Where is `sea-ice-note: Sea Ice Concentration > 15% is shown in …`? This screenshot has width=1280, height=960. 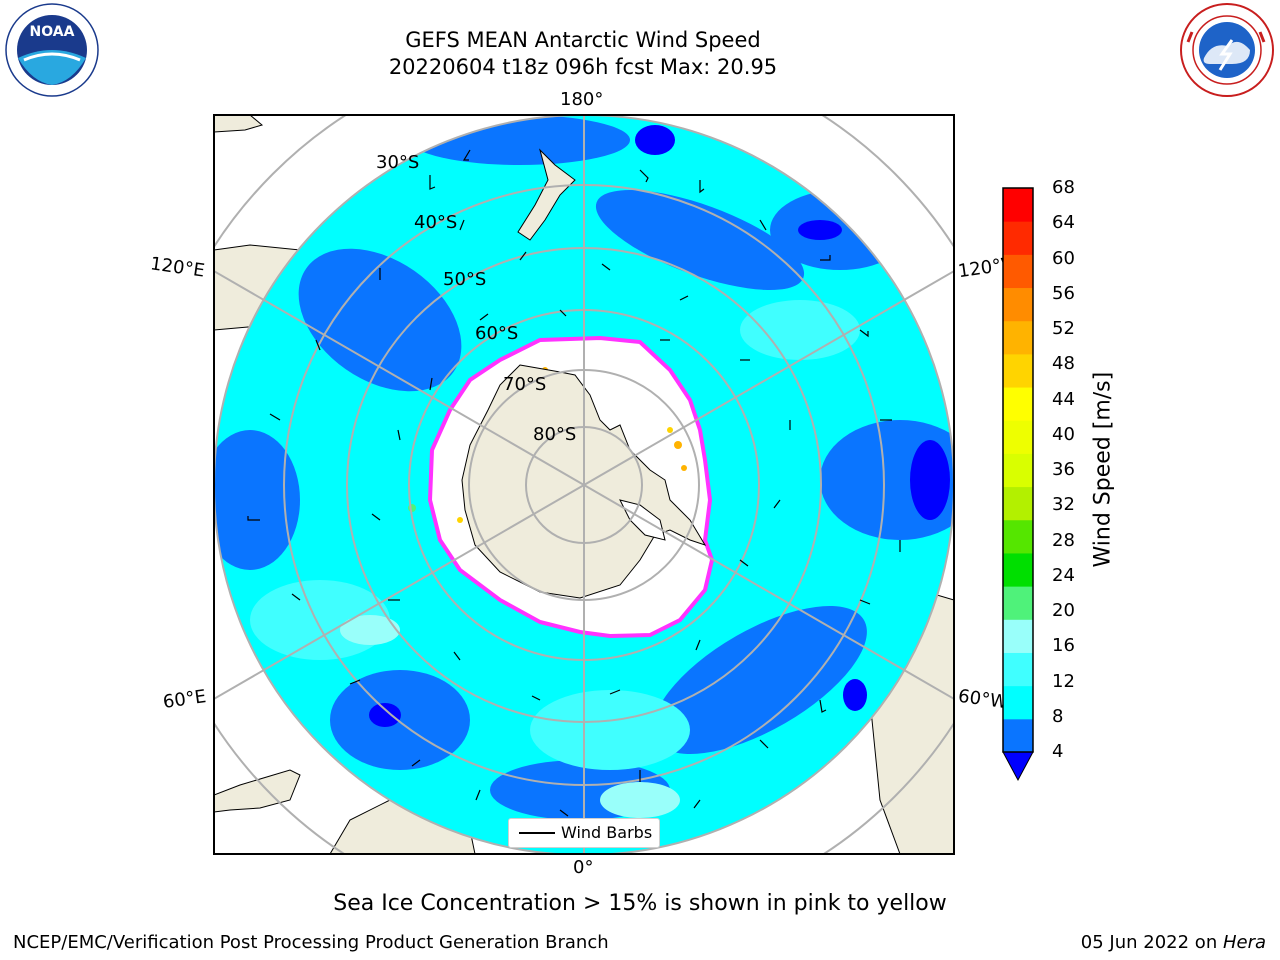
sea-ice-note: Sea Ice Concentration > 15% is shown in … is located at coordinates (640, 903).